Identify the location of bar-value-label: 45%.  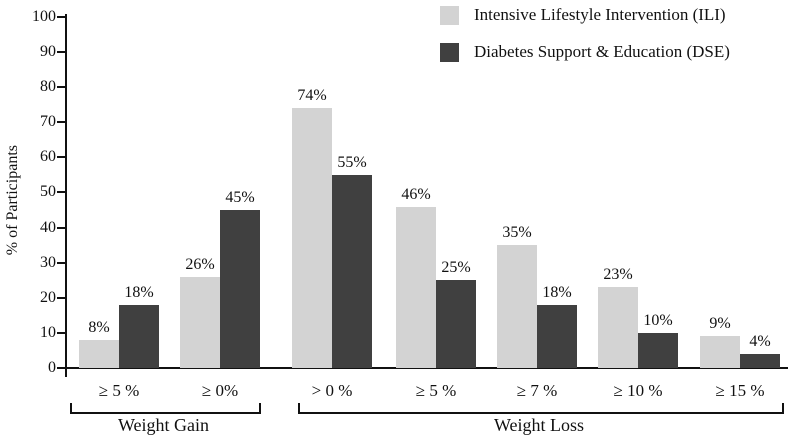
(240, 197).